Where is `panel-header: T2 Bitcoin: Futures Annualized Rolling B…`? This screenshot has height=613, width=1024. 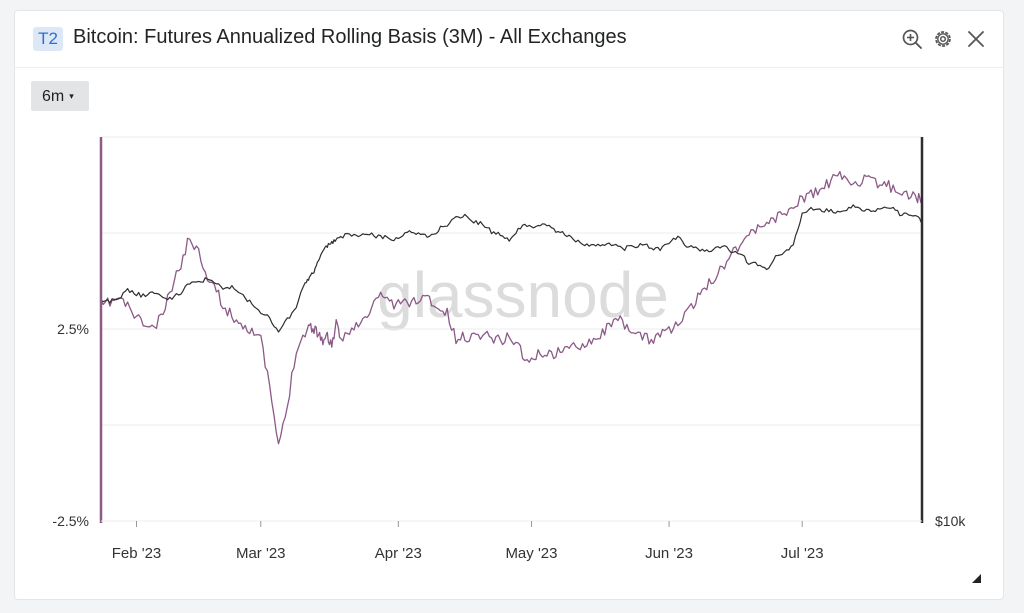 panel-header: T2 Bitcoin: Futures Annualized Rolling B… is located at coordinates (509, 39).